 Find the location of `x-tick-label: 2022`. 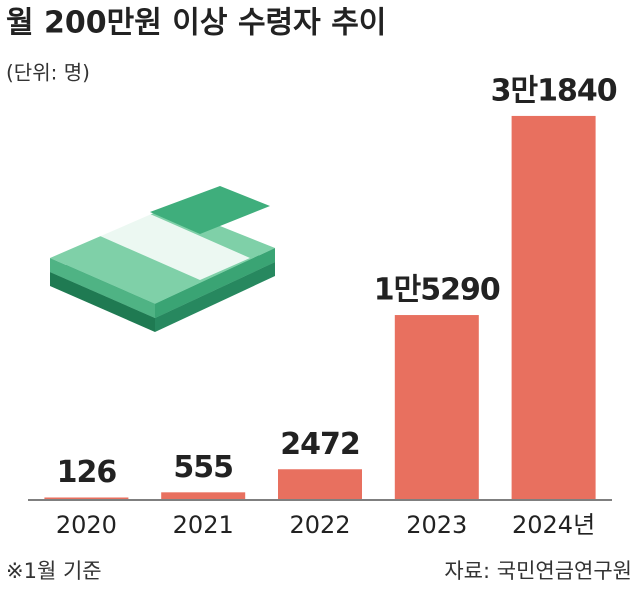

x-tick-label: 2022 is located at coordinates (319, 525).